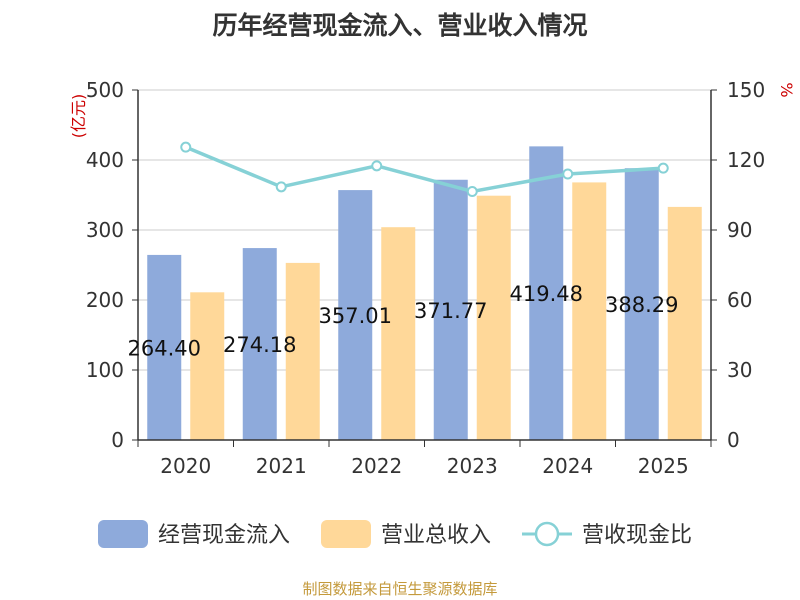  I want to click on left-axis-tick-label: 400, so click(105, 160).